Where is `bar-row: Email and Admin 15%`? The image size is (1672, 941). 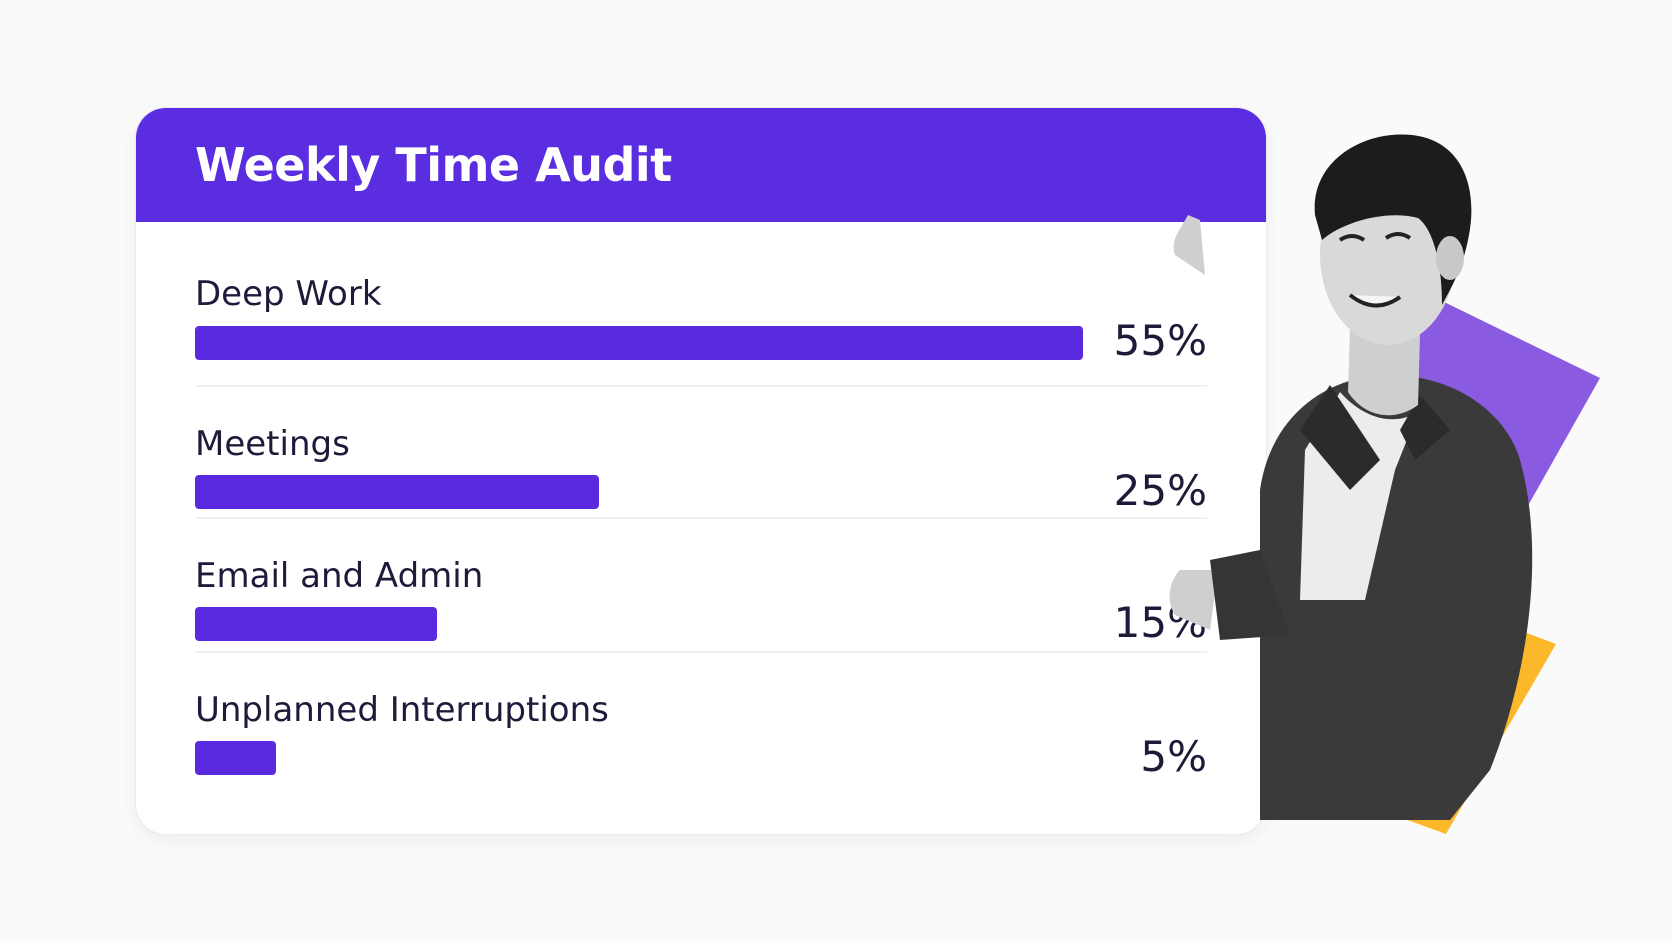 bar-row: Email and Admin 15% is located at coordinates (701, 586).